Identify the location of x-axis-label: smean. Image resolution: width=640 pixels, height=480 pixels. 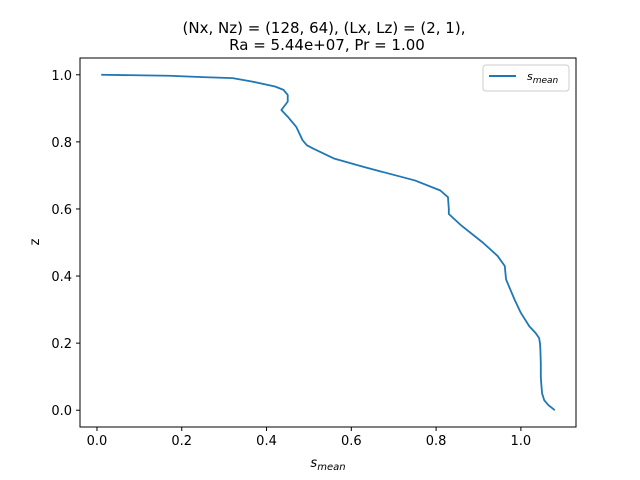
(327, 464).